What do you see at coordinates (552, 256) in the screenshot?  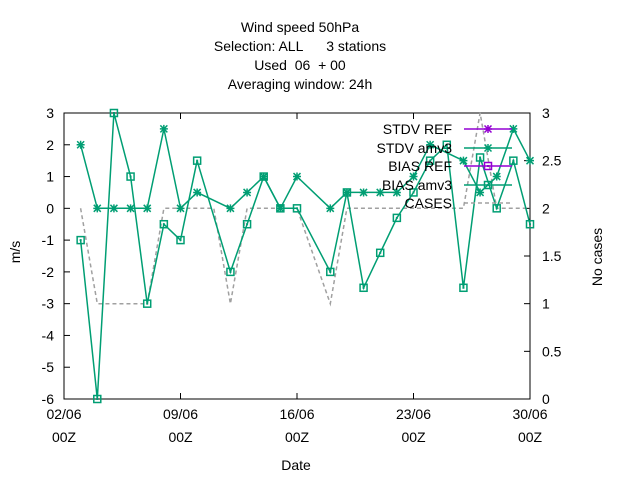 I see `y2-tick-label: 1.5` at bounding box center [552, 256].